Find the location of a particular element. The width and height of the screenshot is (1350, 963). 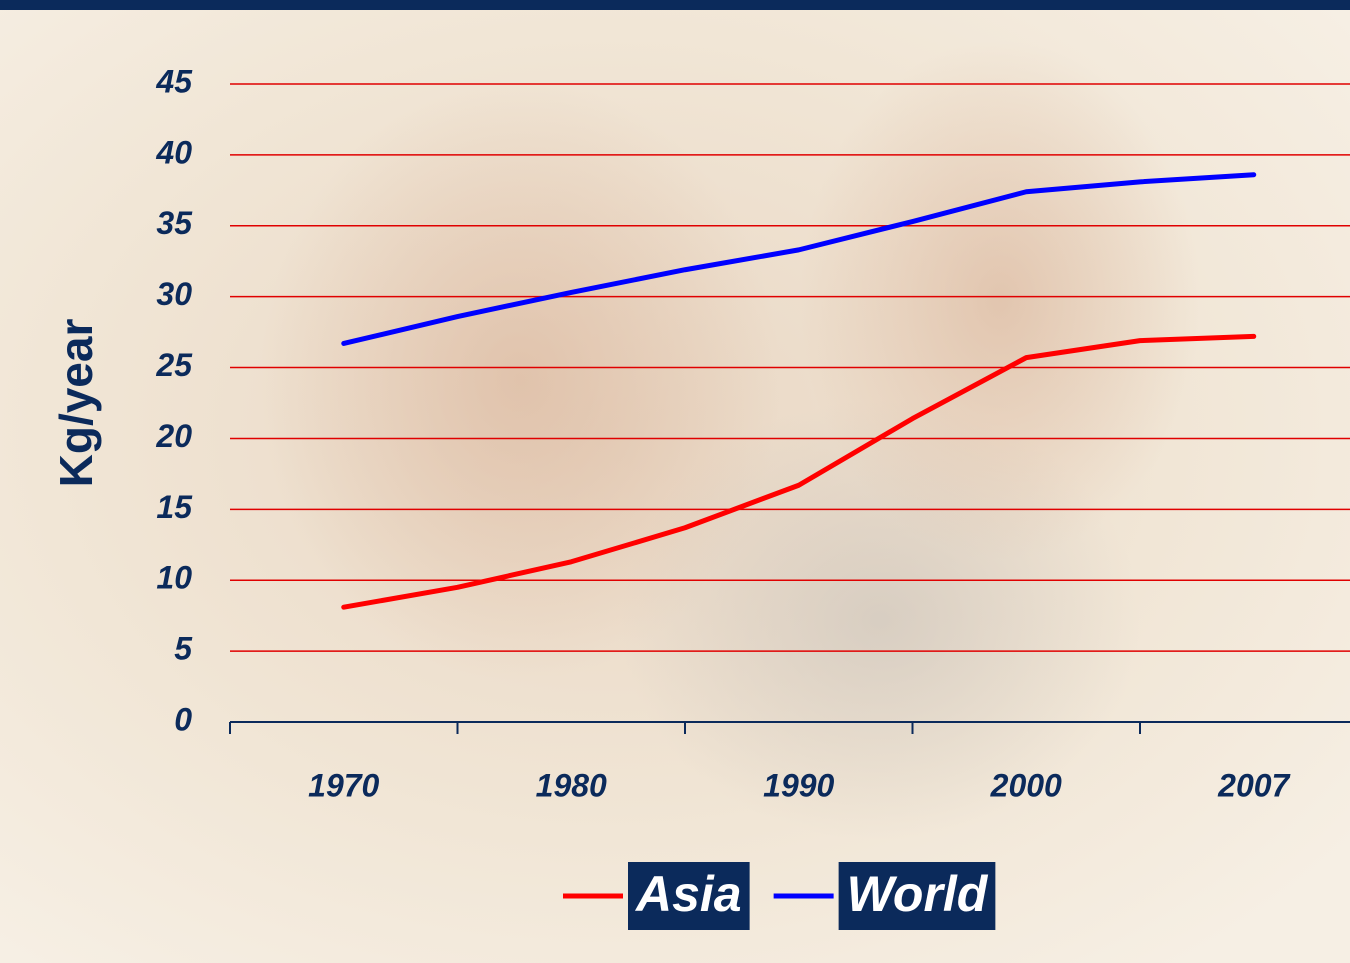

y-tick-label: 0 is located at coordinates (183, 719).